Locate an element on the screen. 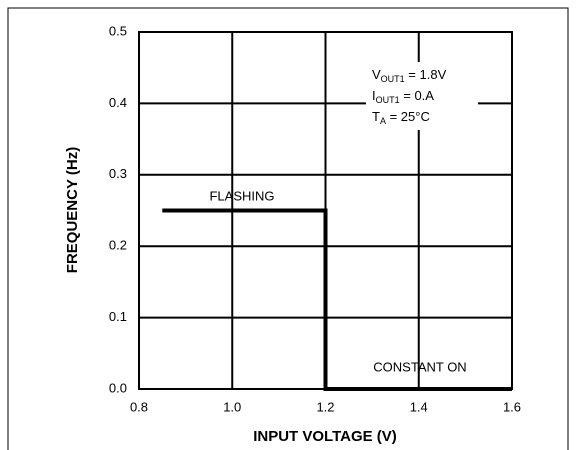 This screenshot has height=450, width=577. x-tick-label: 1.2 is located at coordinates (325, 406).